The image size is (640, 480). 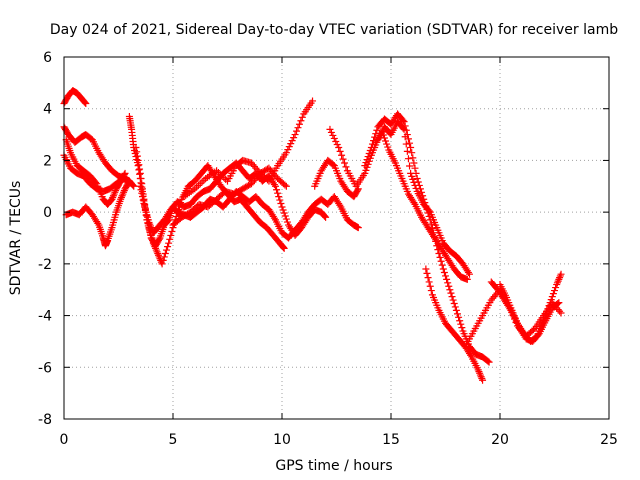 I want to click on y-tick-label: -6, so click(x=45, y=368).